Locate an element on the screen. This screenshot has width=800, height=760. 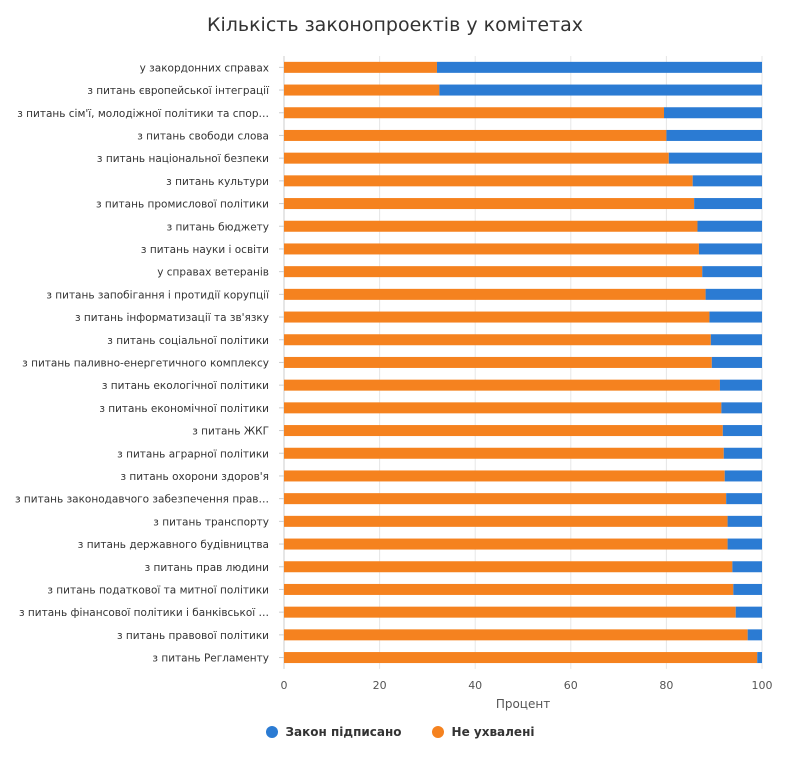
x-tick-label-3: 60 is located at coordinates (571, 685).